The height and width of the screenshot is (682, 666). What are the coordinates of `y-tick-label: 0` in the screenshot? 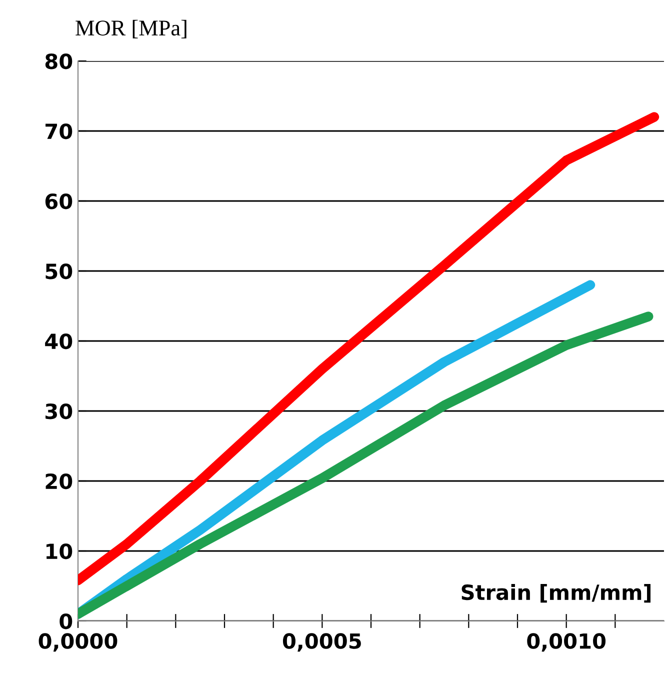 It's located at (66, 621).